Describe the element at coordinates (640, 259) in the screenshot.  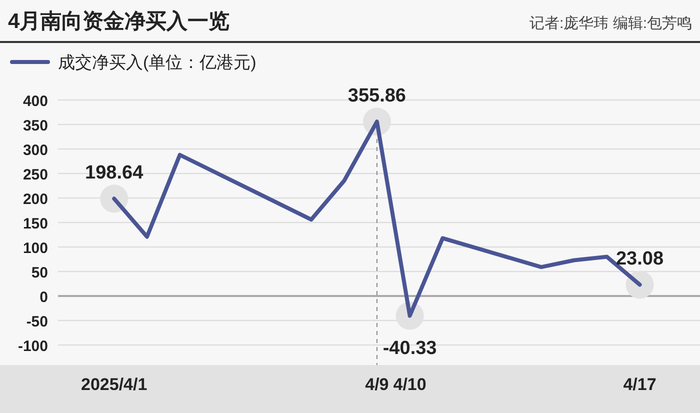
I see `data-label: 23.08` at that location.